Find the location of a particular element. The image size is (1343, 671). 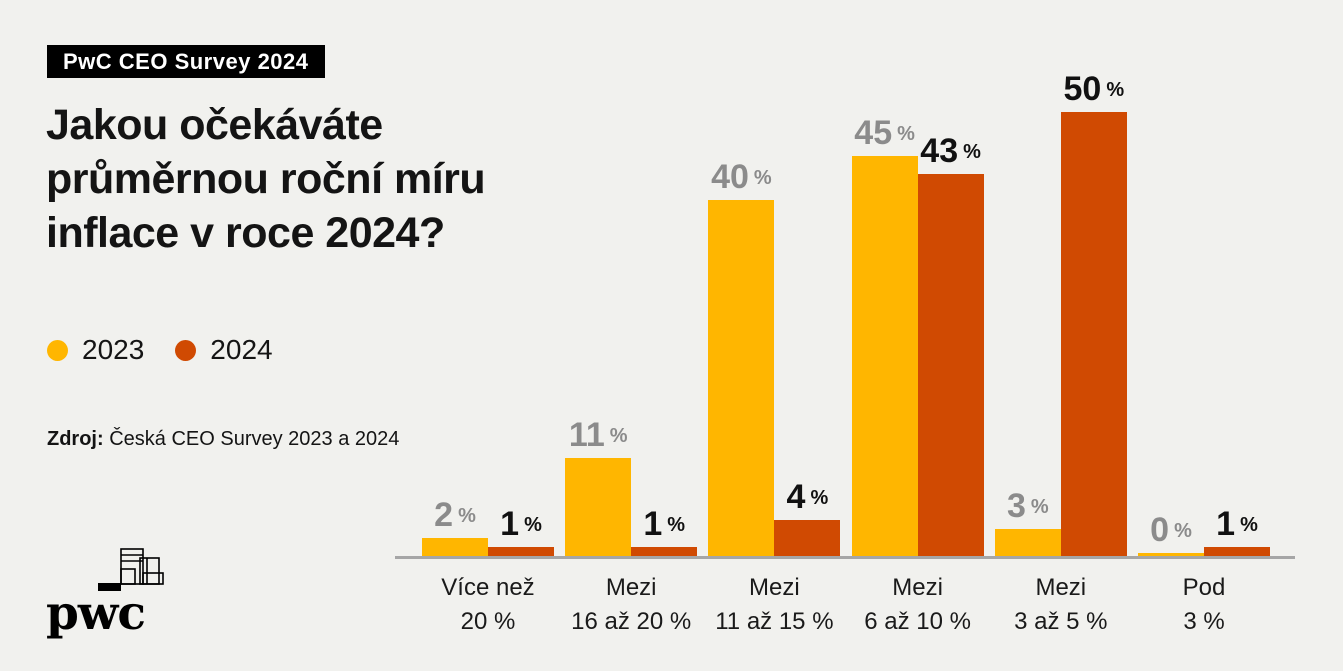

value-label-2023-category-6: 0% is located at coordinates (1171, 530).